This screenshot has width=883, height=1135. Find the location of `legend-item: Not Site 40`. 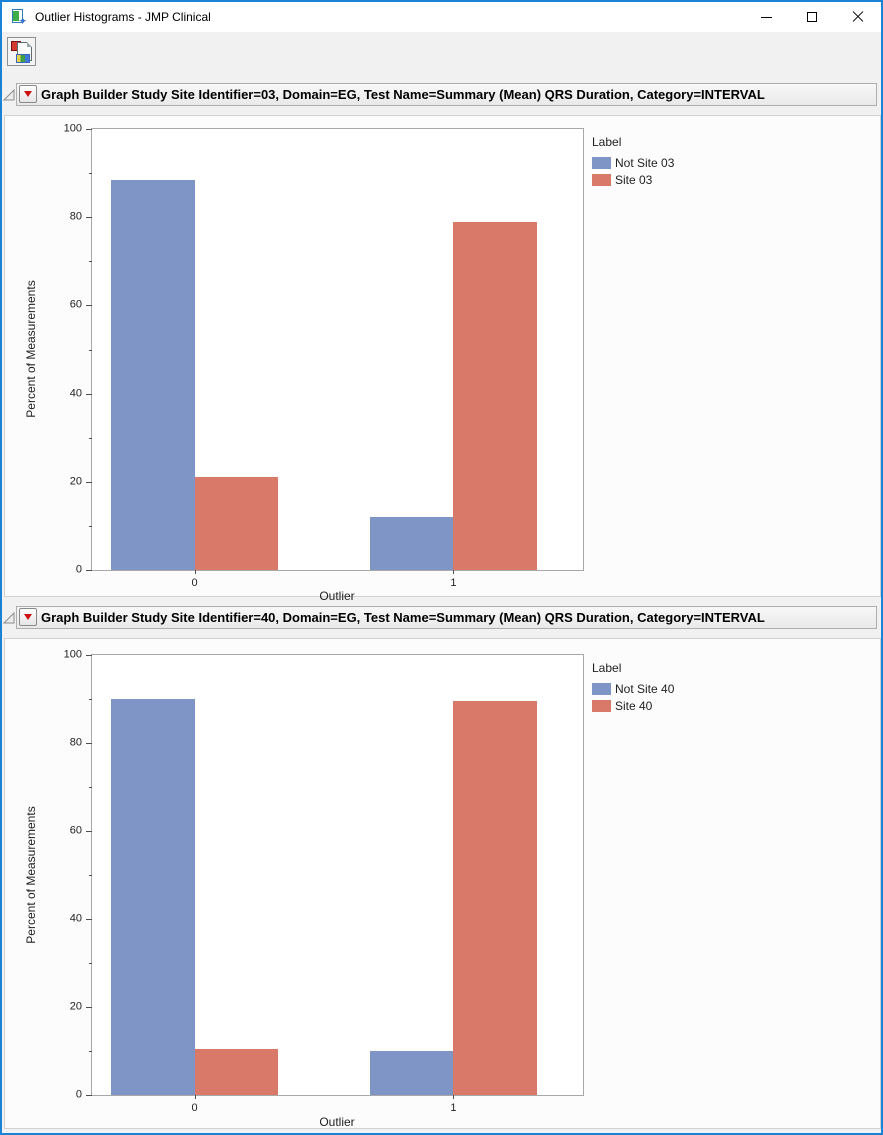

legend-item: Not Site 40 is located at coordinates (647, 689).